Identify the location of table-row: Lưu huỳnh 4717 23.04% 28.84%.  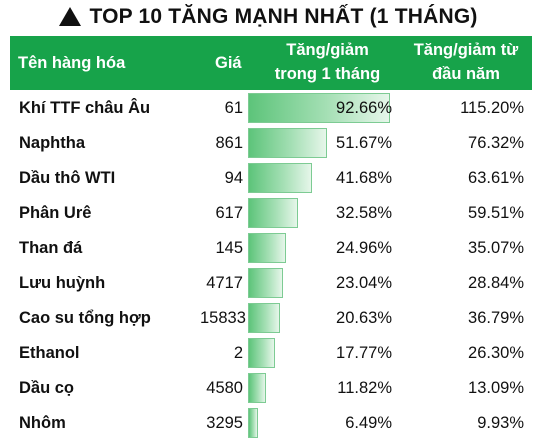
(271, 283).